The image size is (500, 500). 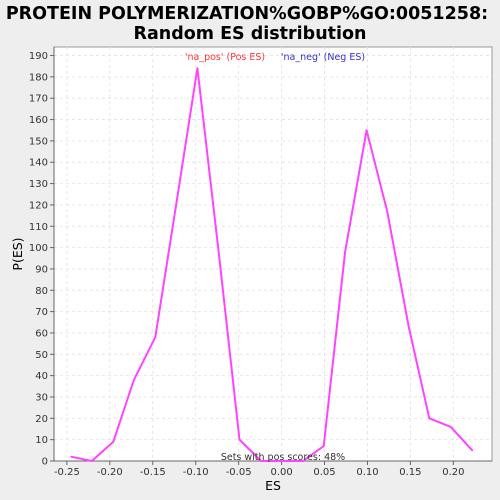 What do you see at coordinates (323, 57) in the screenshot?
I see `legend-neg: 'na_neg' (Neg ES)` at bounding box center [323, 57].